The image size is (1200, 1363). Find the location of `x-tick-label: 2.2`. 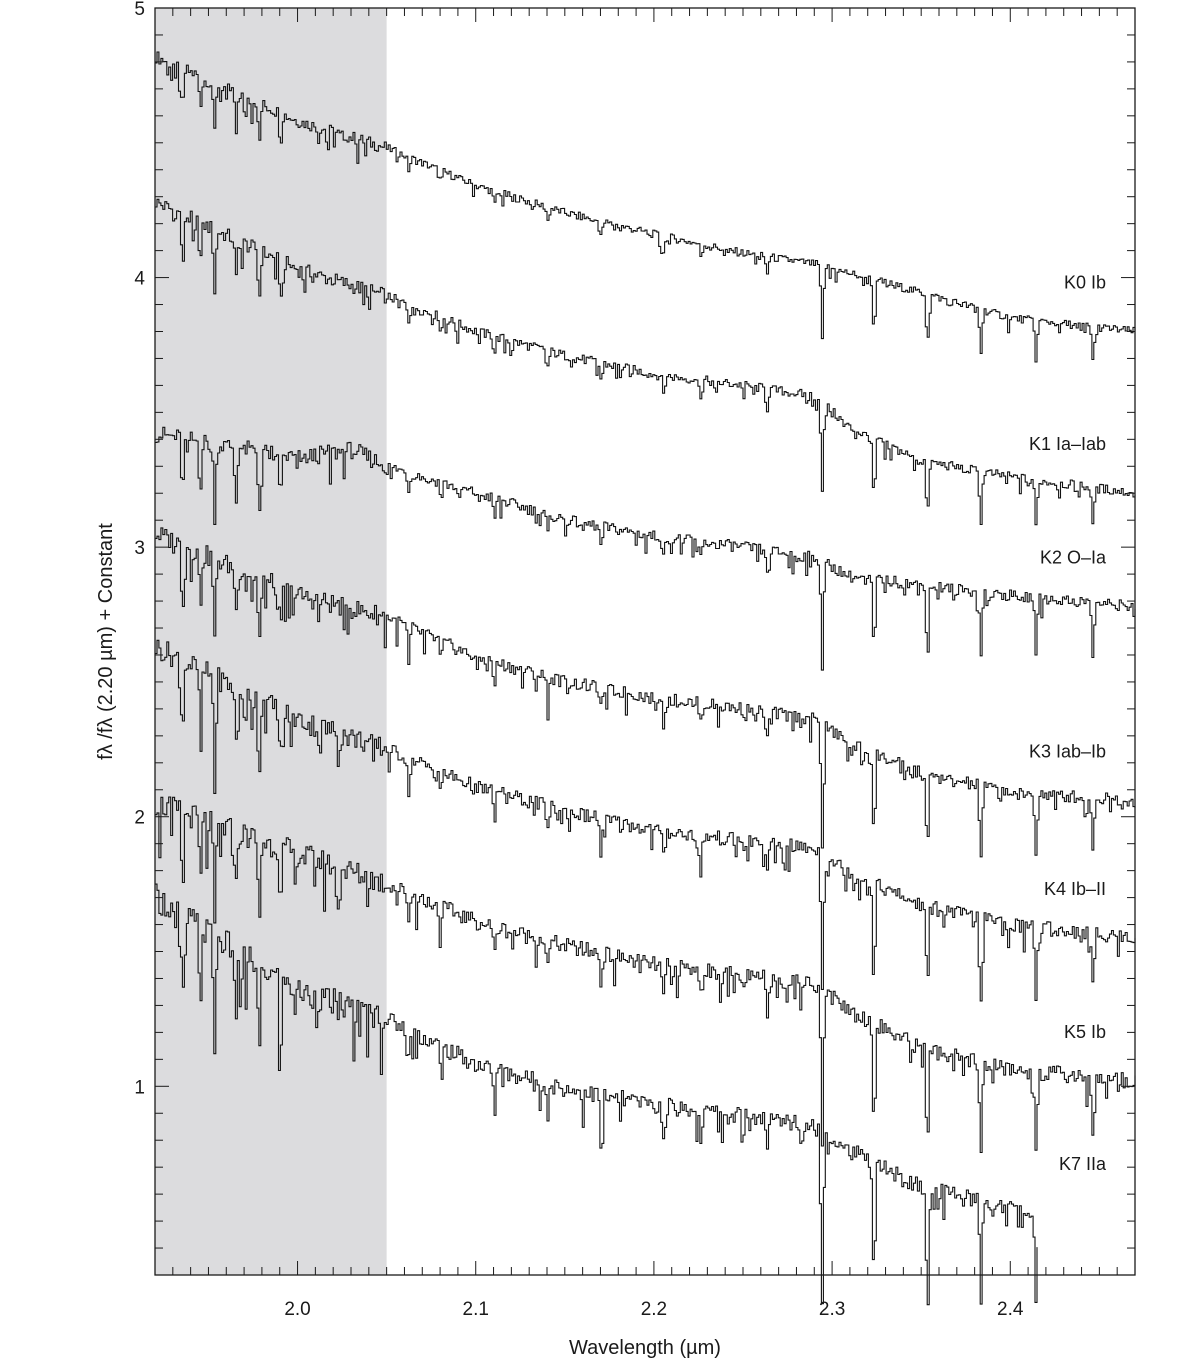

x-tick-label: 2.2 is located at coordinates (654, 1309).